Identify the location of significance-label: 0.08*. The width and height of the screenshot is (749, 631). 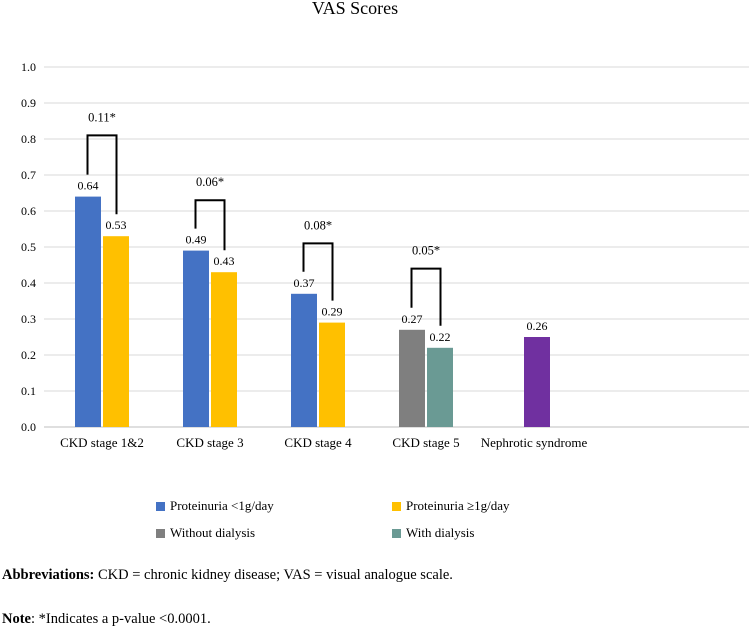
(318, 225).